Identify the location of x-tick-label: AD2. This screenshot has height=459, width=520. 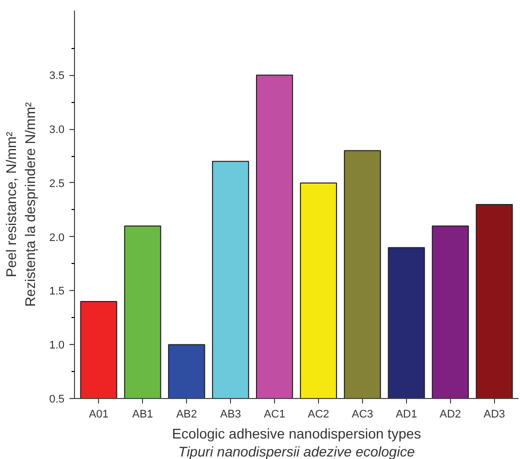
(451, 414).